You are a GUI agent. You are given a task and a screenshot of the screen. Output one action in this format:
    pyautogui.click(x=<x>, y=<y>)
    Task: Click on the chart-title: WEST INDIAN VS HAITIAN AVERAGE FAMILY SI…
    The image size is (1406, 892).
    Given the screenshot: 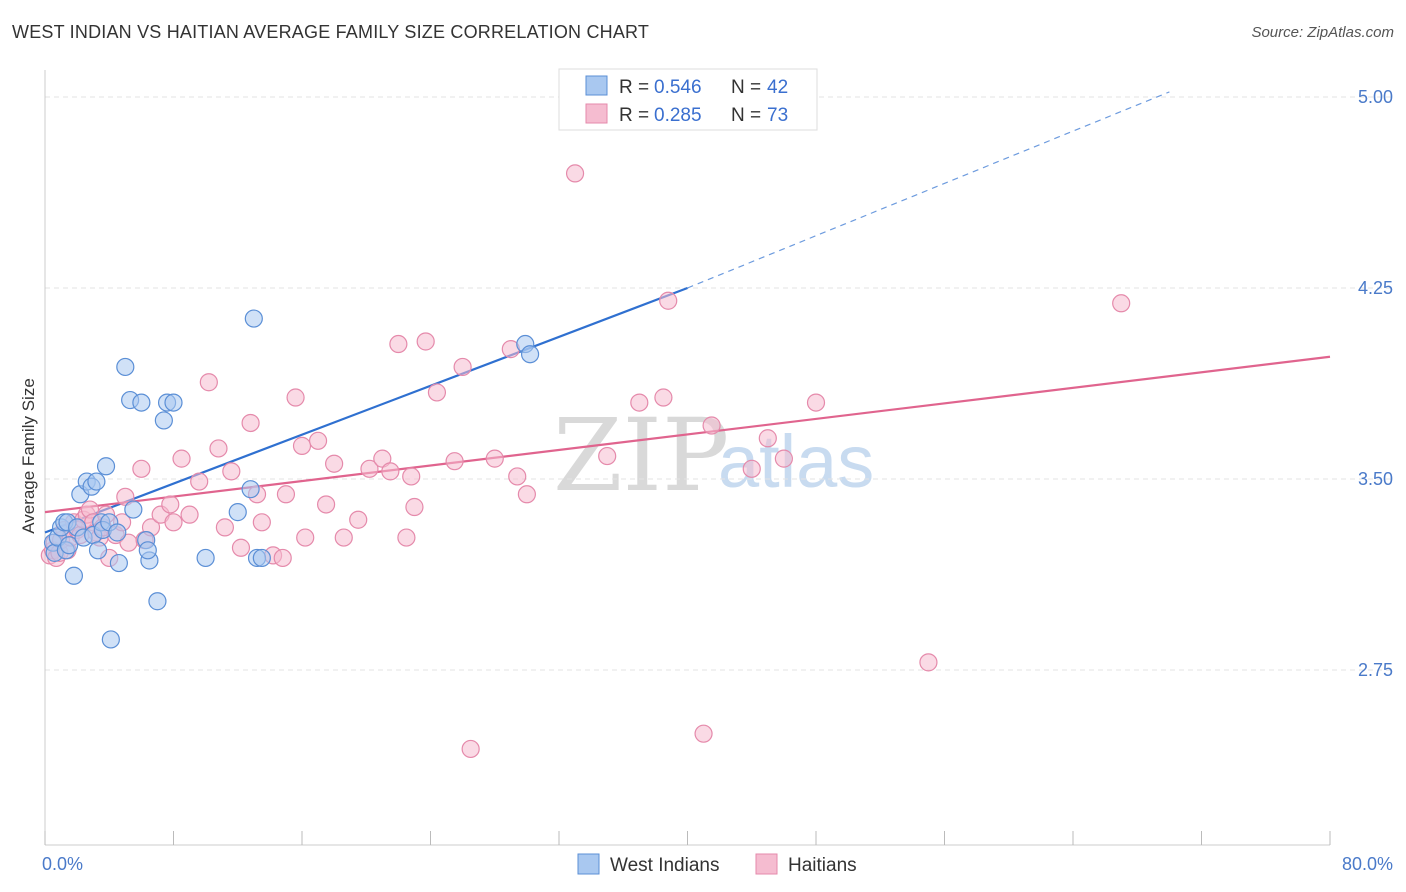 What is the action you would take?
    pyautogui.click(x=331, y=32)
    